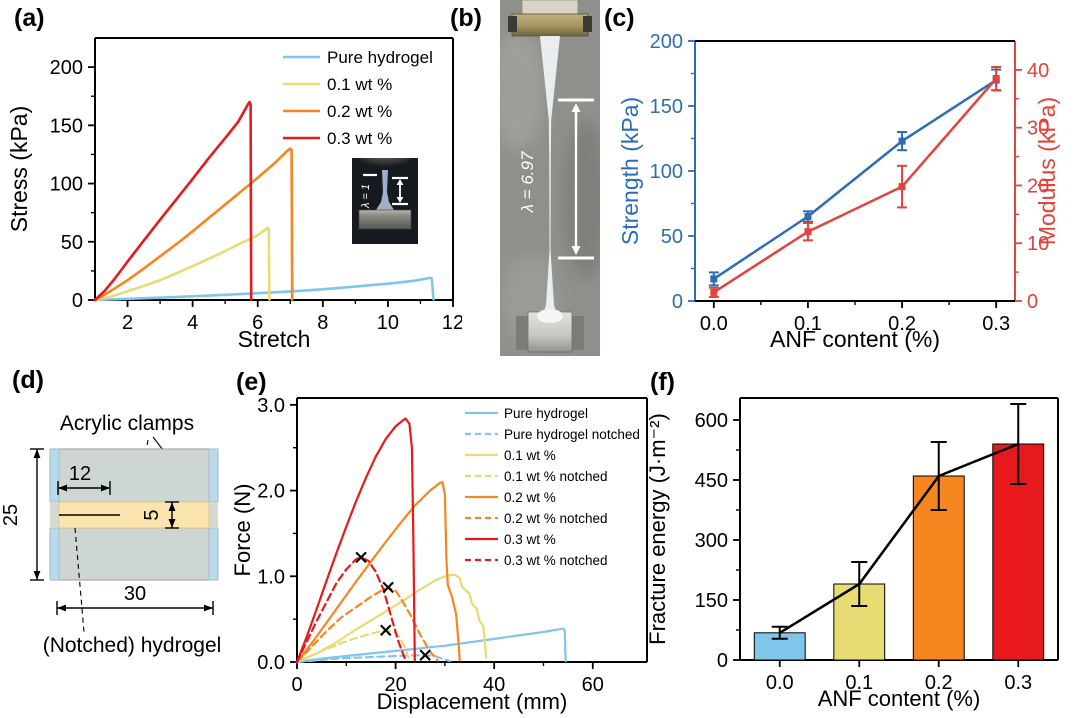  I want to click on x-tick-label: 0, so click(296, 685).